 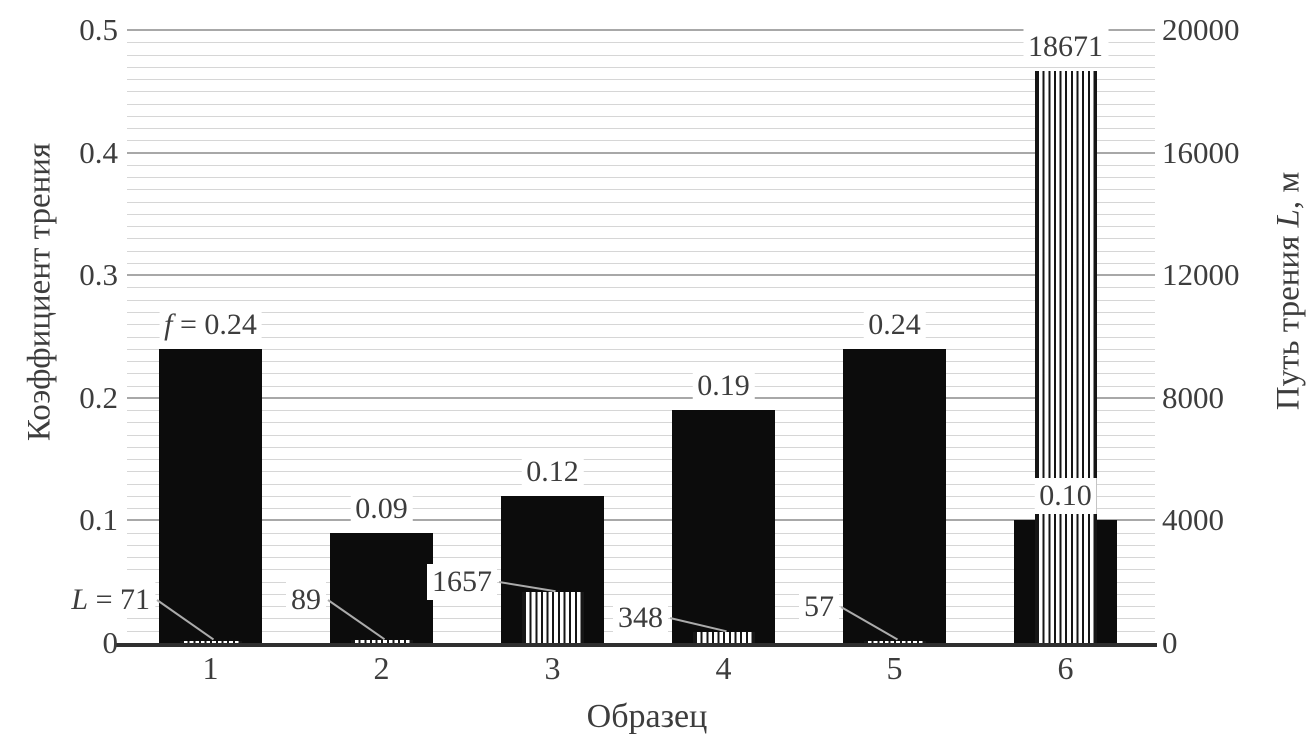 What do you see at coordinates (1193, 397) in the screenshot?
I see `right-axis-tick-label: 8000` at bounding box center [1193, 397].